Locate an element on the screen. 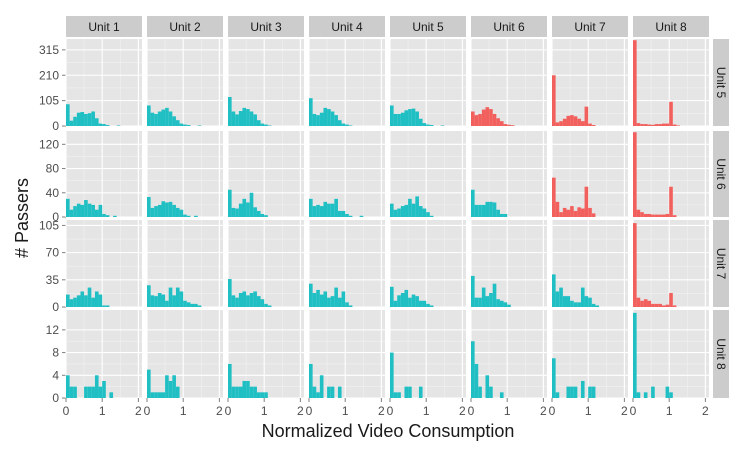 This screenshot has width=750, height=450. y-axis-title: # Passers is located at coordinates (22, 218).